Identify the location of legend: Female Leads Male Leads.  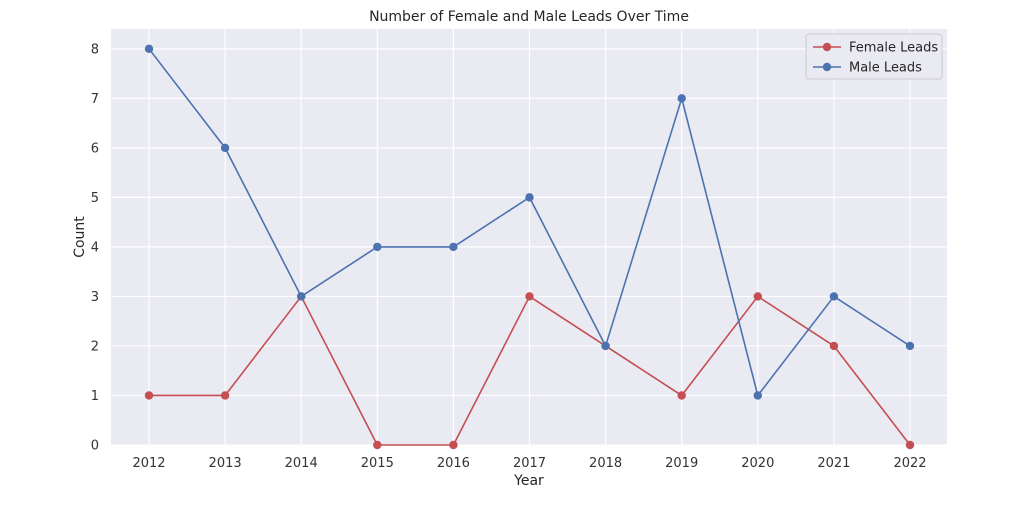
(874, 56).